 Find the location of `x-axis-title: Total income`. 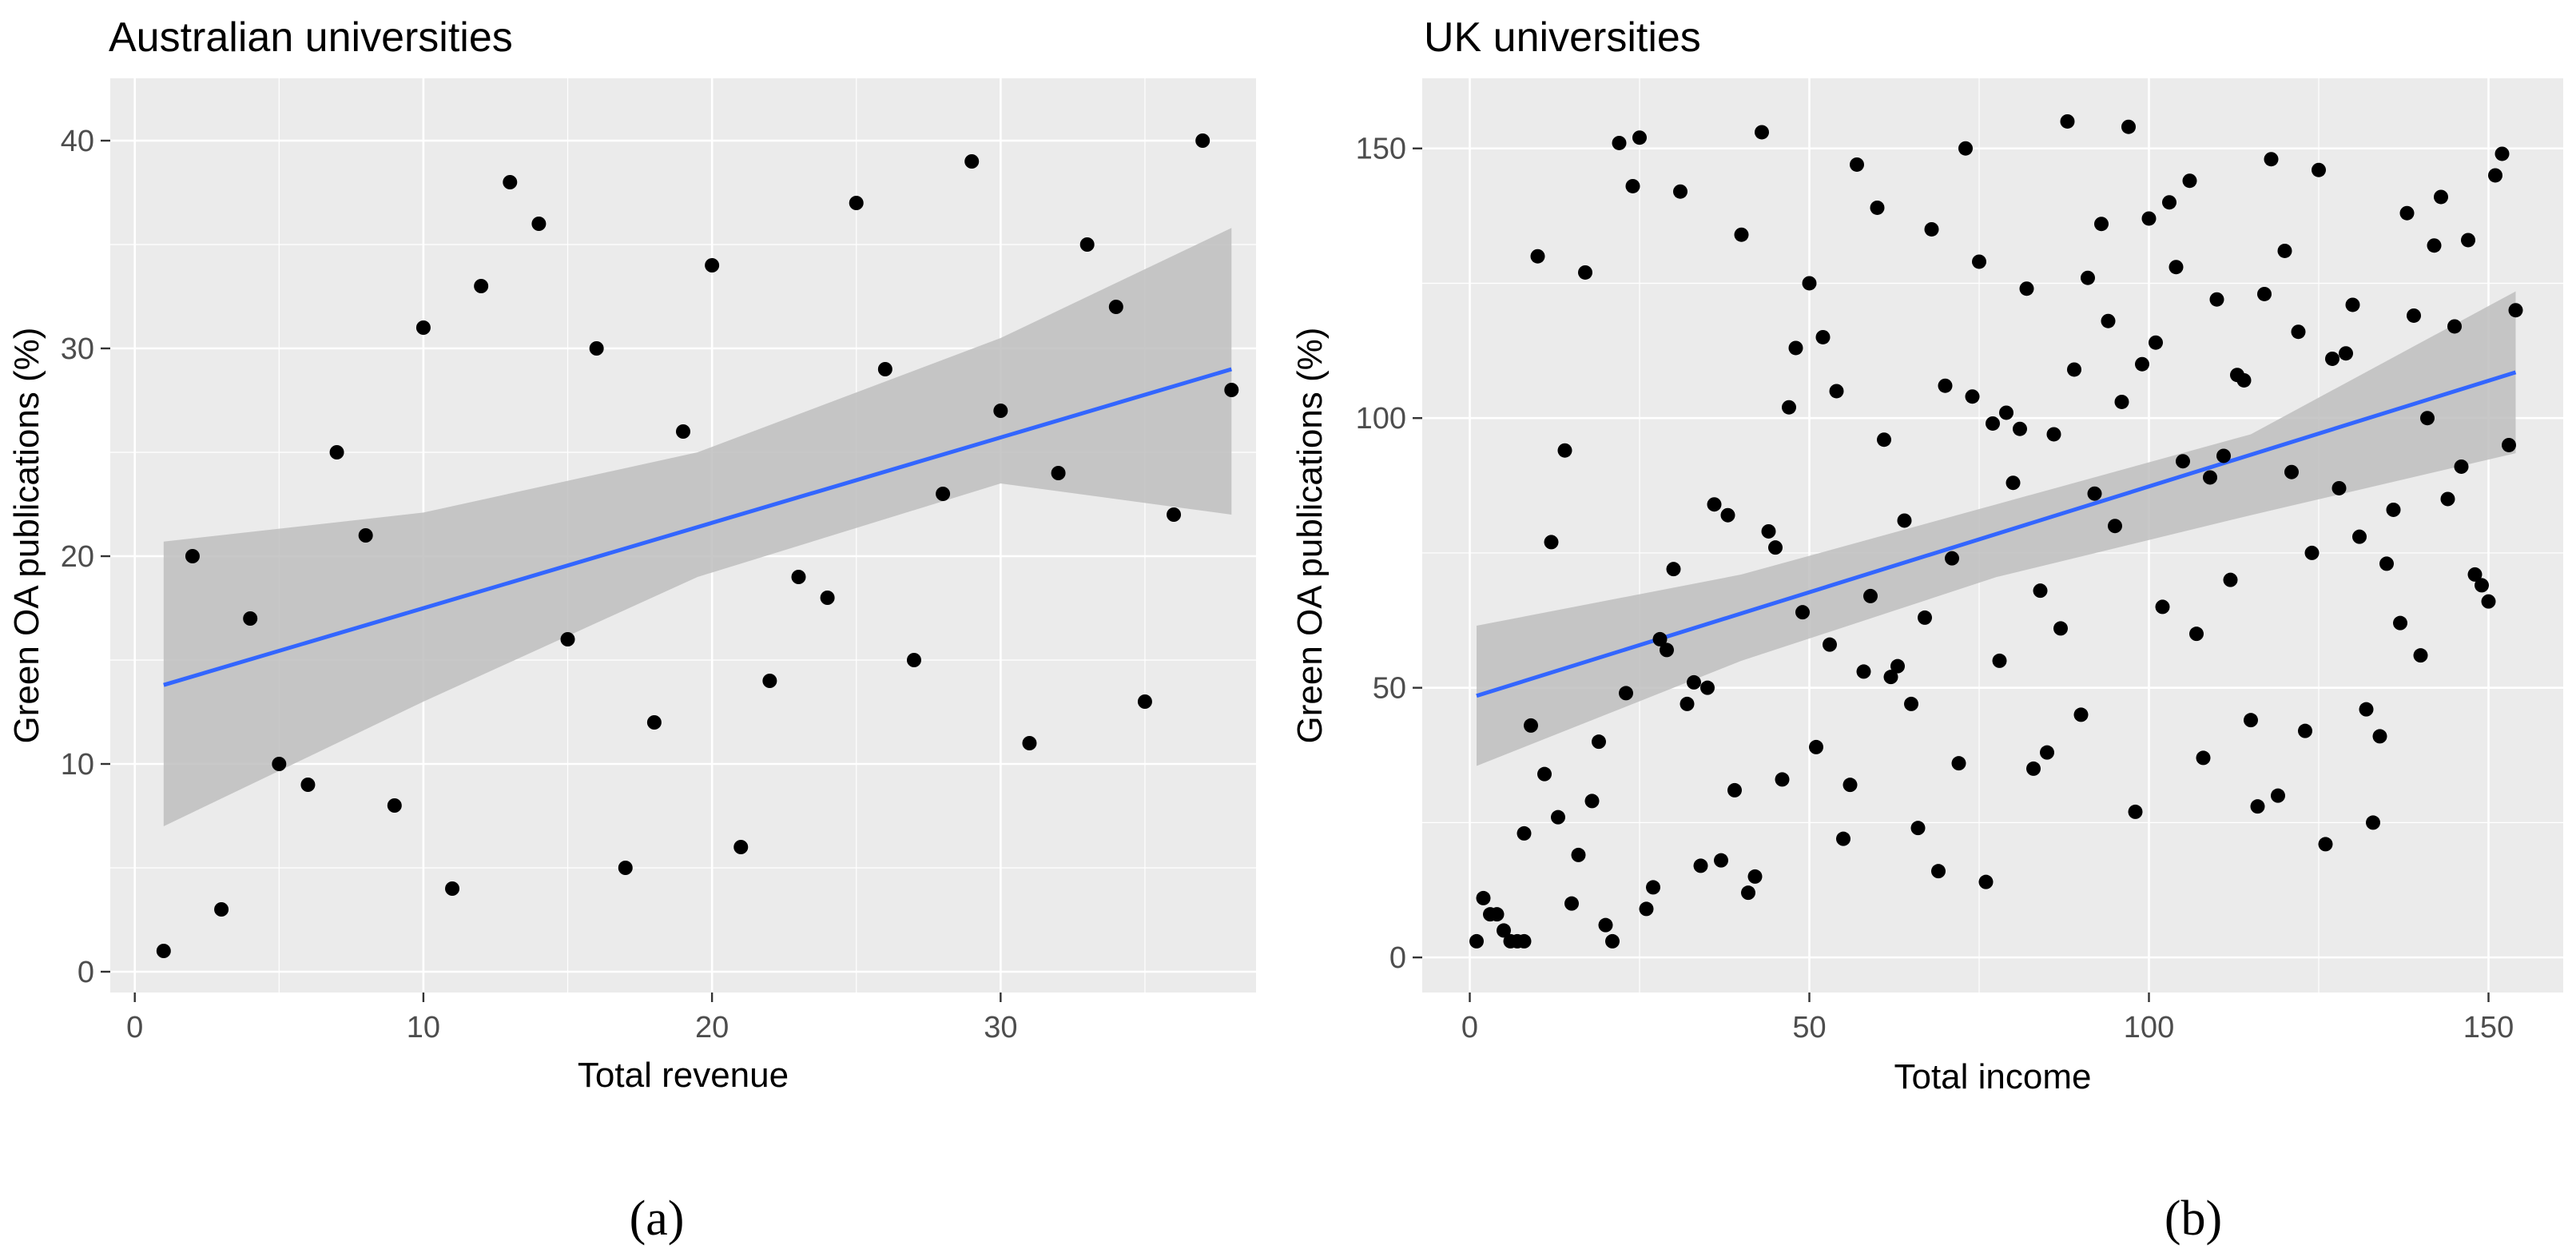

x-axis-title: Total income is located at coordinates (1992, 1076).